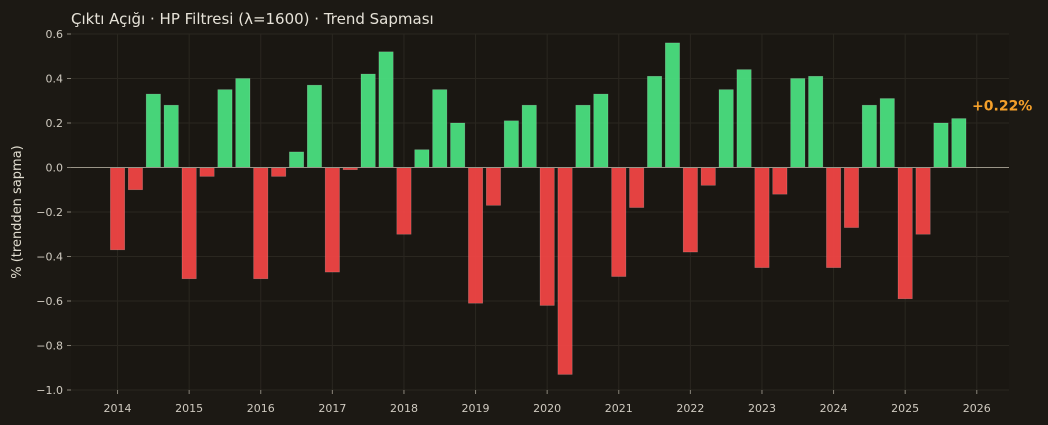 The height and width of the screenshot is (425, 1048). What do you see at coordinates (905, 233) in the screenshot?
I see `bar-2025-Q1` at bounding box center [905, 233].